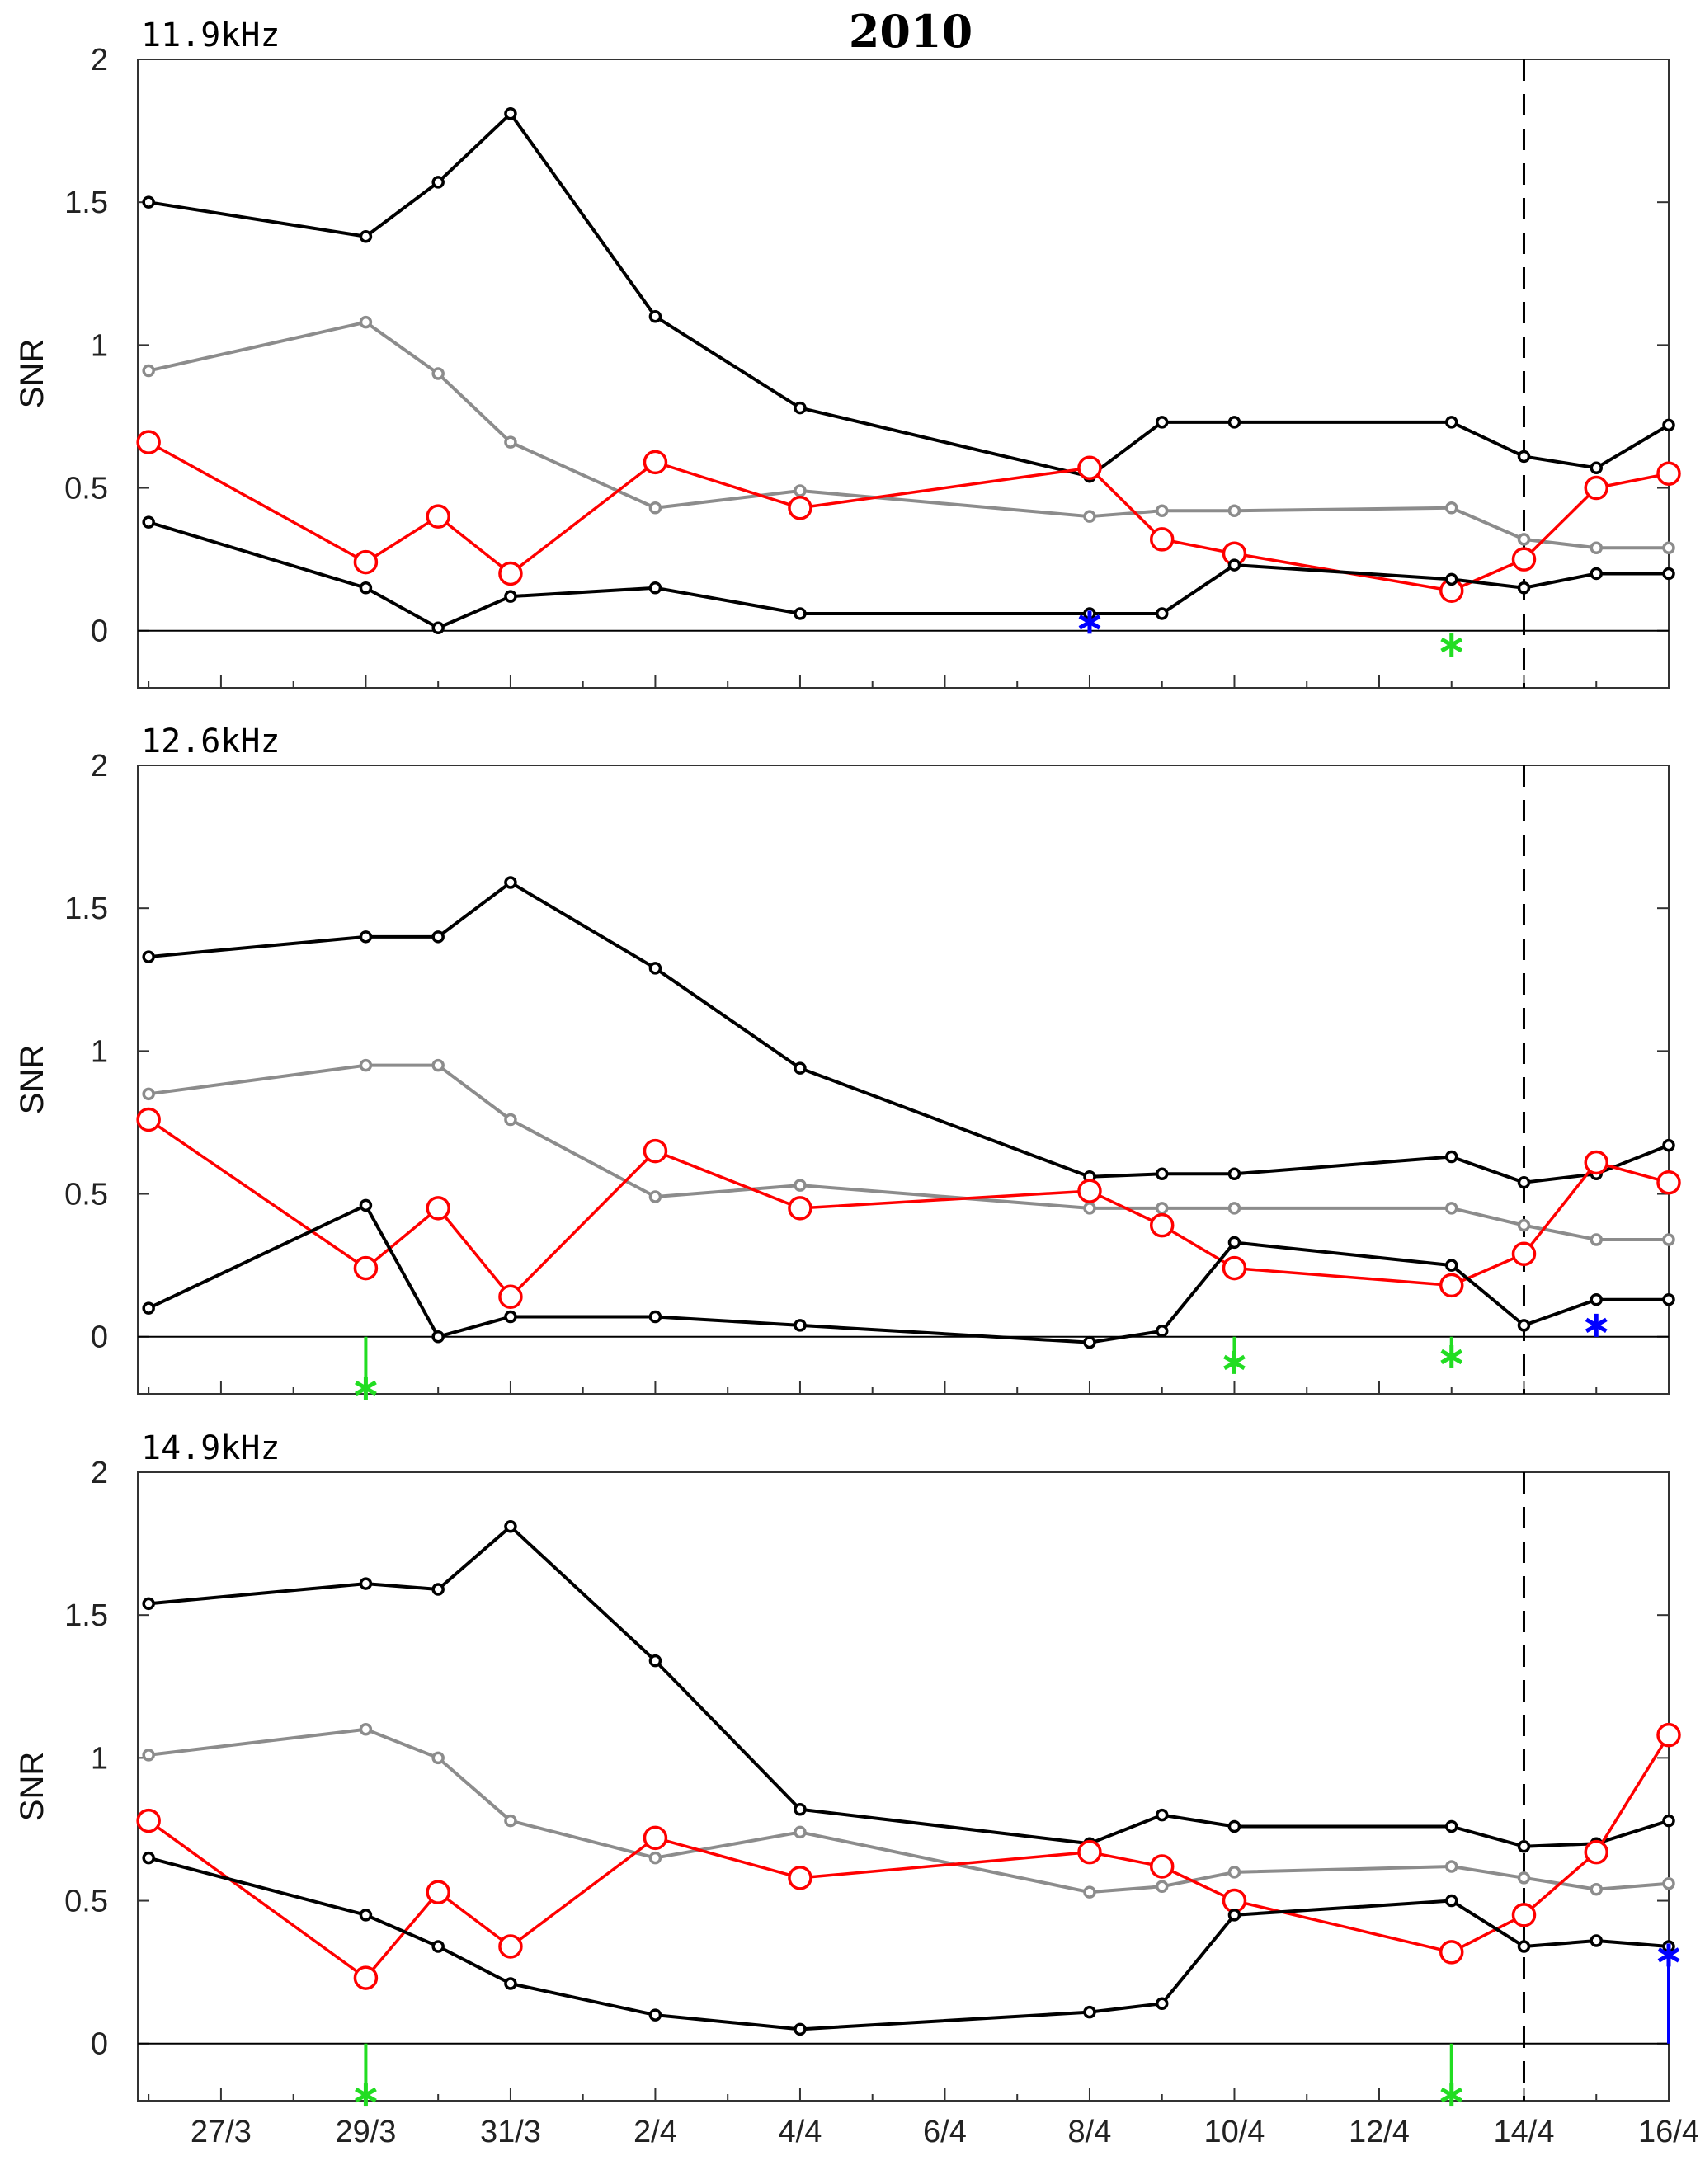 The height and width of the screenshot is (2184, 1705). Describe the element at coordinates (1234, 2132) in the screenshot. I see `x-tick-label: 10/4` at that location.